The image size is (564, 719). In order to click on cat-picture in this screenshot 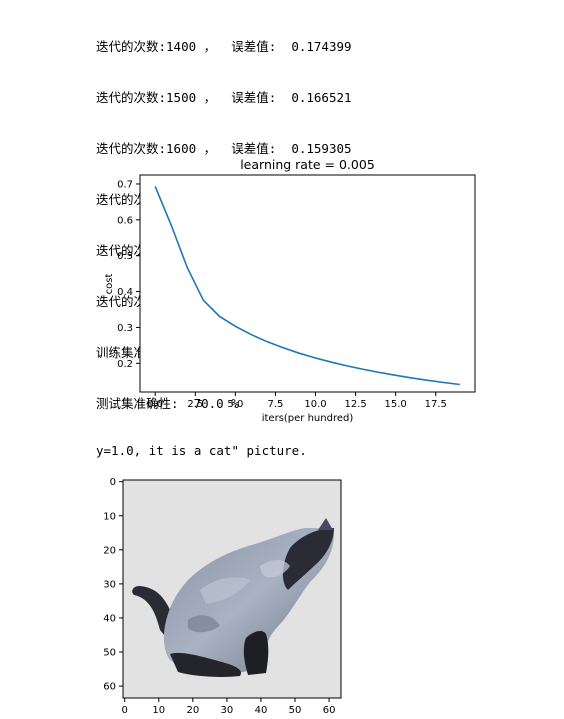, I will do `click(233, 597)`.